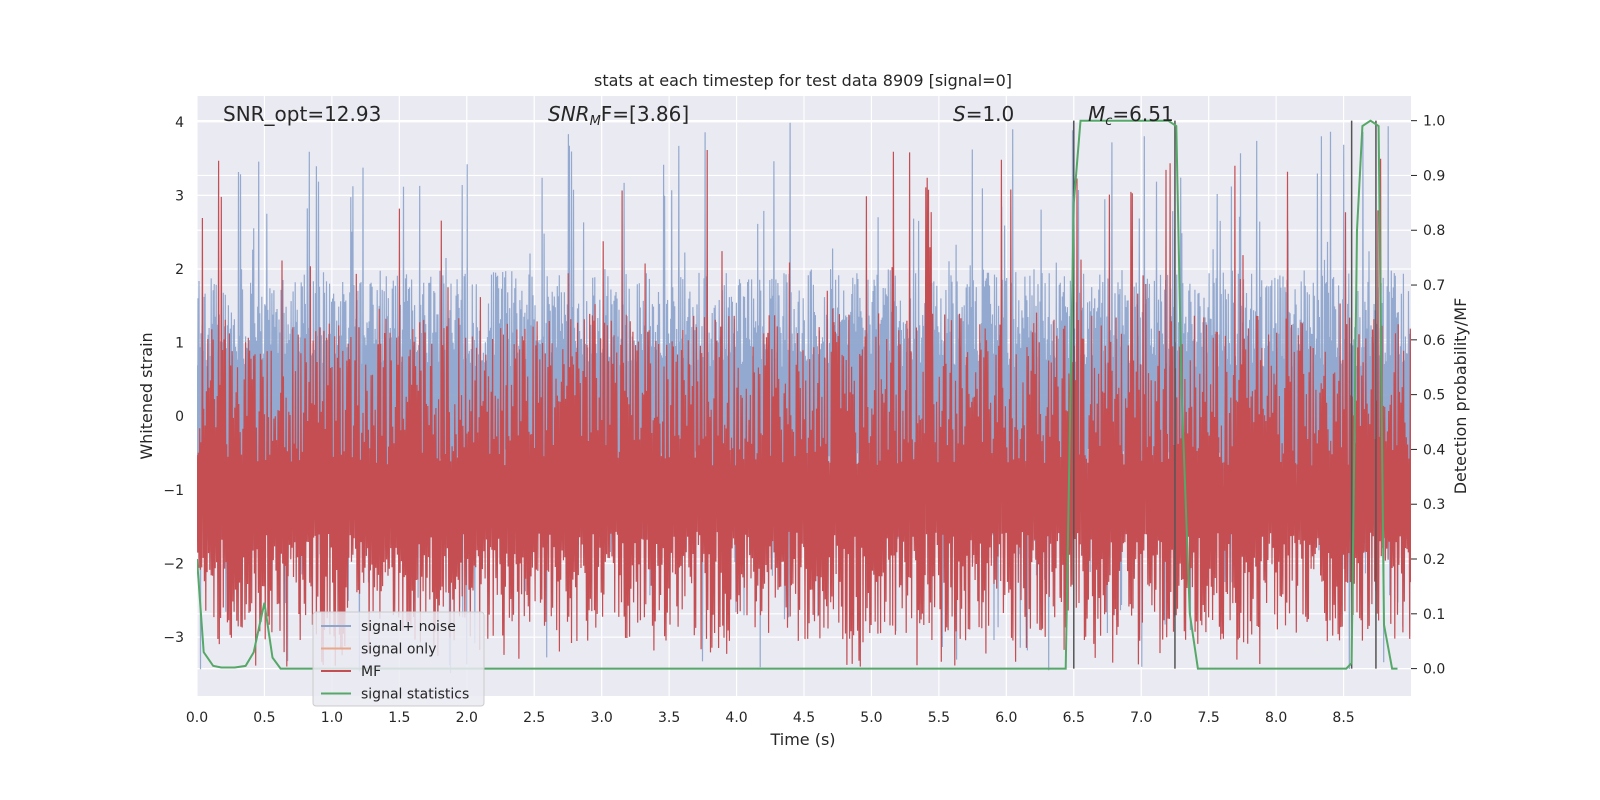 This screenshot has height=800, width=1600. I want to click on annotation-snr-mf: SNRMF=[3.86], so click(618, 115).